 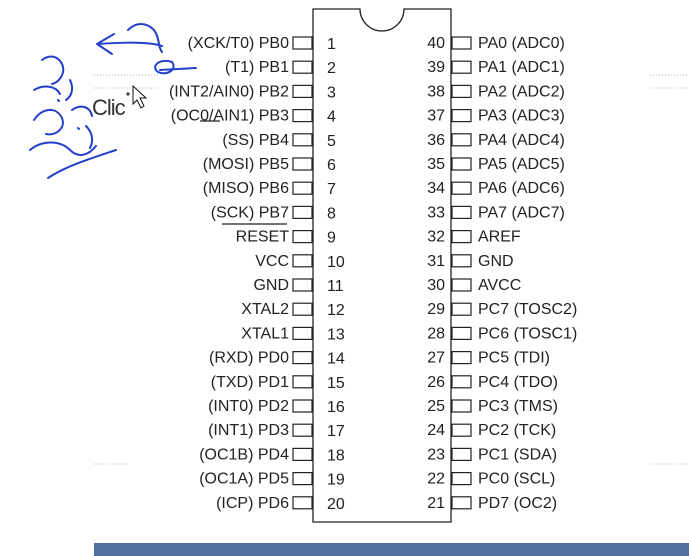 What do you see at coordinates (521, 164) in the screenshot?
I see `pin-label: PA5 (ADC5)` at bounding box center [521, 164].